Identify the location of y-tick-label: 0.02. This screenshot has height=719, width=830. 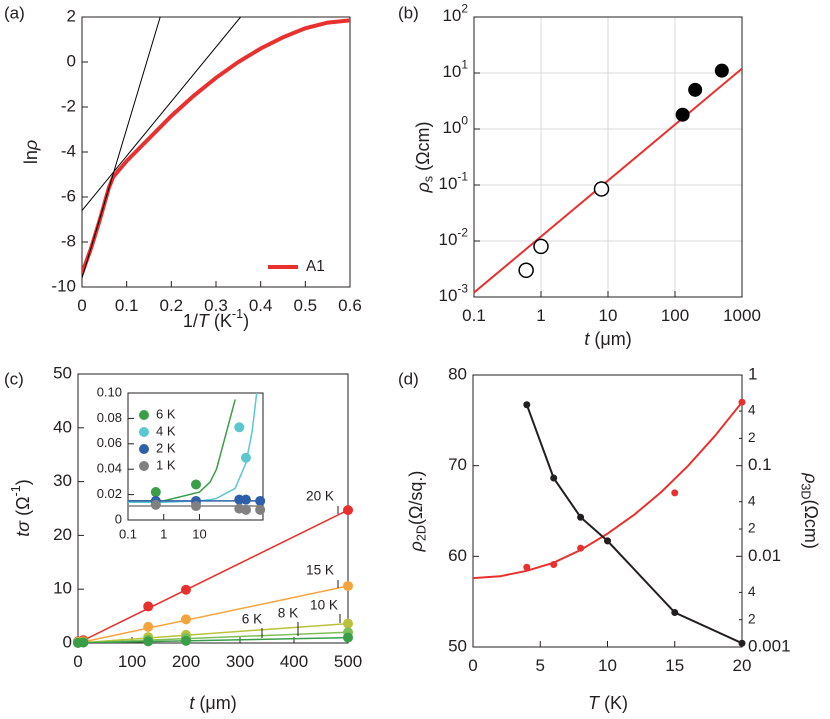
(109, 493).